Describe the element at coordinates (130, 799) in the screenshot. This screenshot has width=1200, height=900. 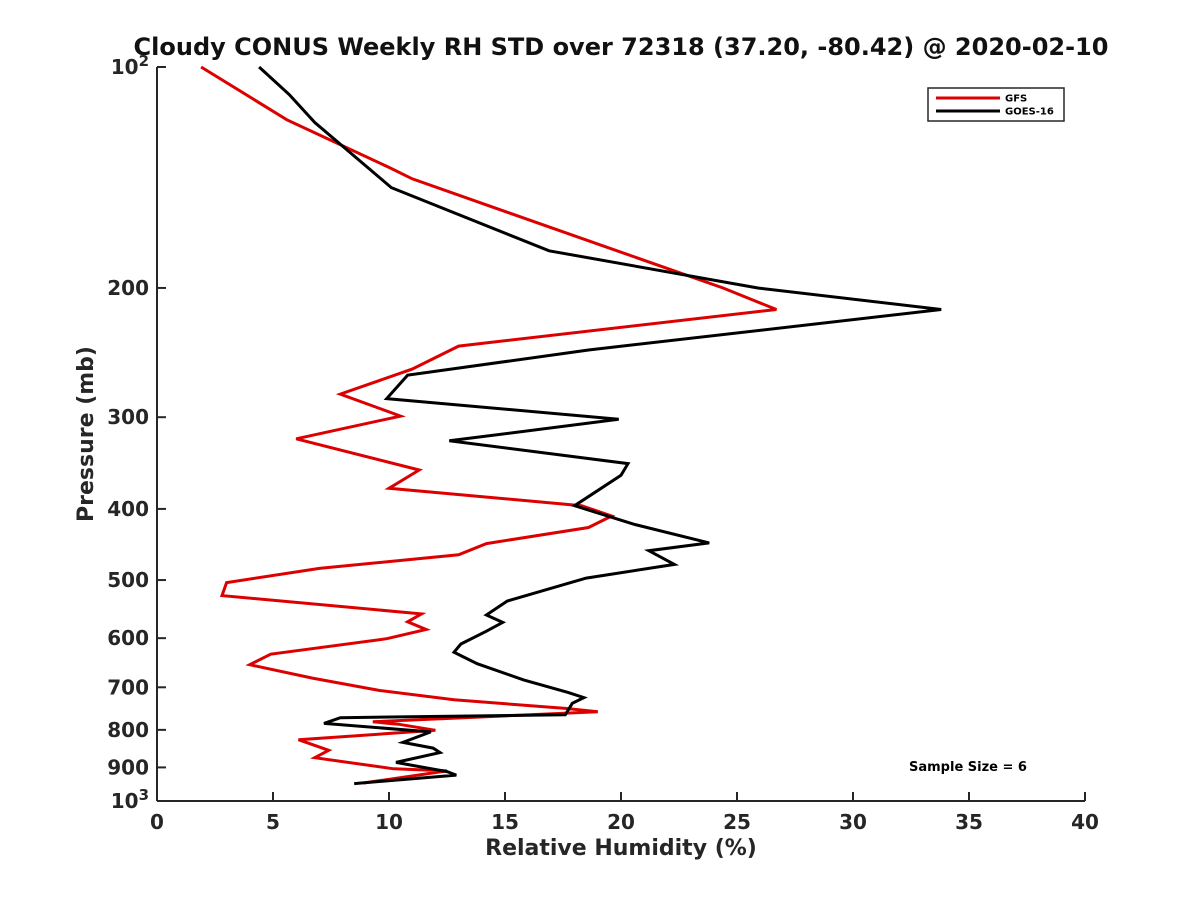
I see `y-tick-label: 10³` at that location.